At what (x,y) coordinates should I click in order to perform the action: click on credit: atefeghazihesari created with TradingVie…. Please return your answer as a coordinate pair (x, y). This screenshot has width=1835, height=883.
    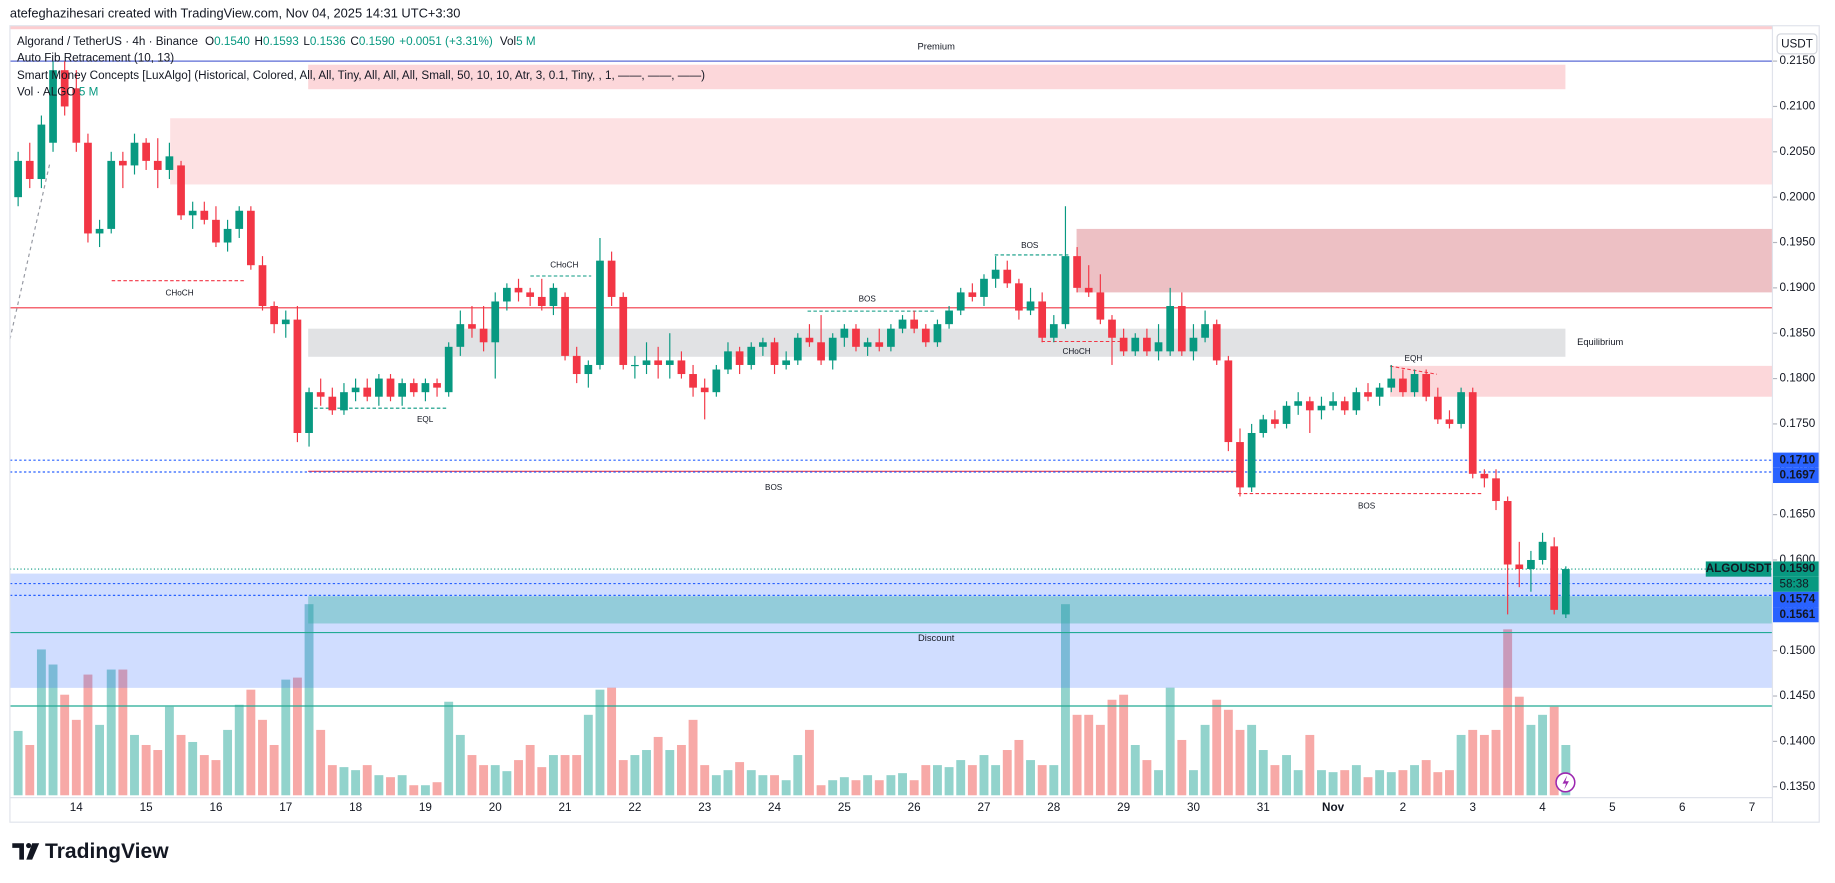
    Looking at the image, I should click on (235, 12).